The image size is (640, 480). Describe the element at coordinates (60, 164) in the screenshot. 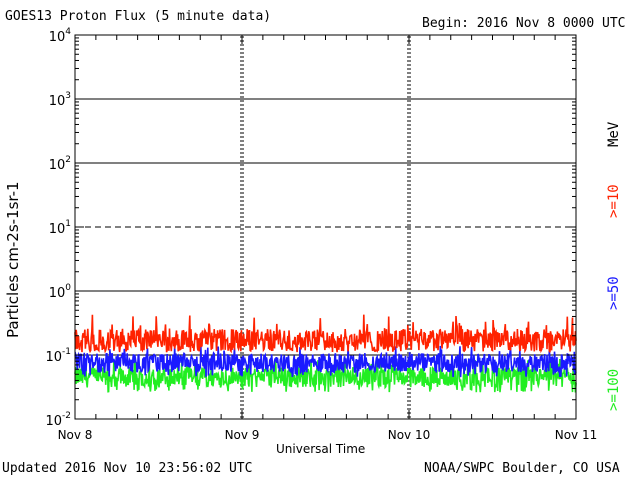

I see `y-tick-label: 10²` at that location.